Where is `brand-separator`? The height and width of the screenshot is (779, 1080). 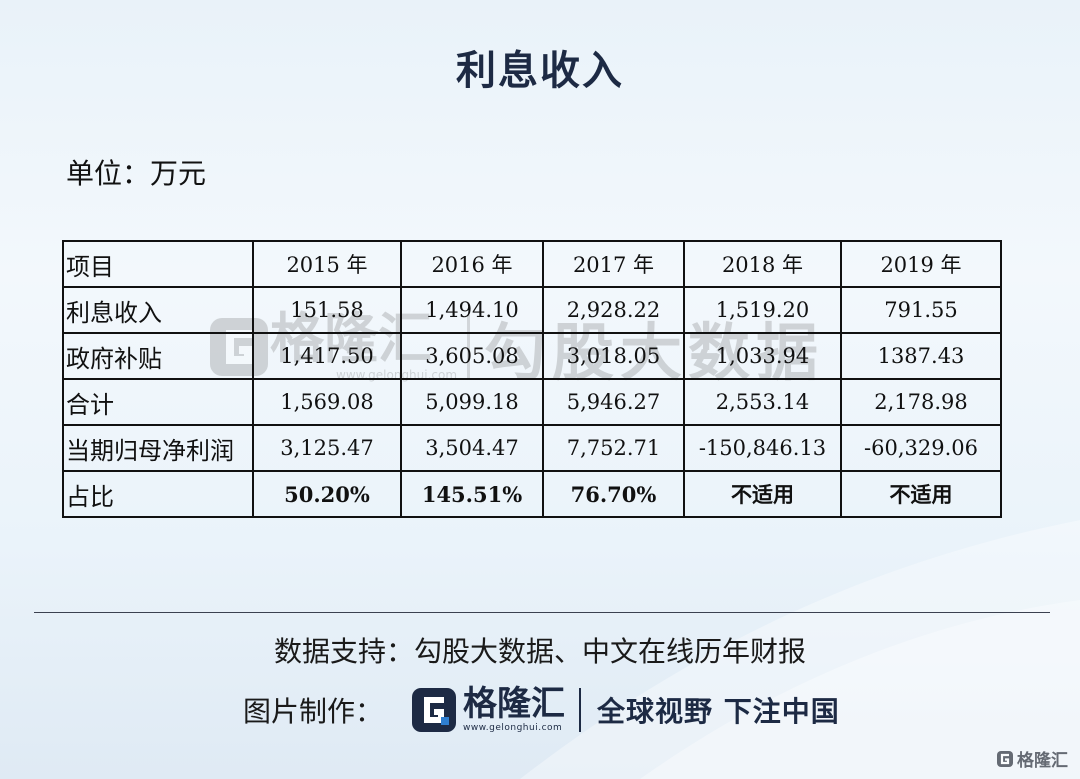 brand-separator is located at coordinates (580, 710).